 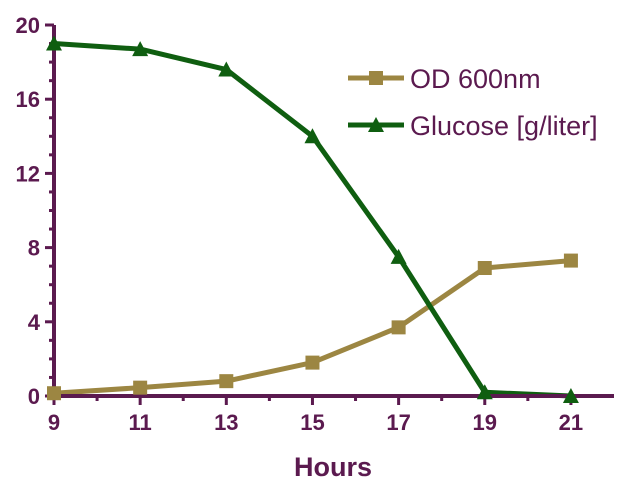 What do you see at coordinates (28, 25) in the screenshot?
I see `y-tick-label: 20` at bounding box center [28, 25].